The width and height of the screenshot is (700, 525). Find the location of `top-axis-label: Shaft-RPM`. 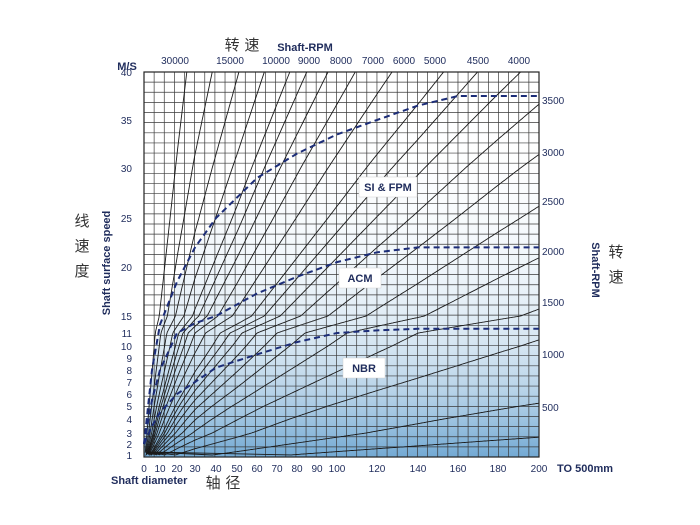

top-axis-label: Shaft-RPM is located at coordinates (305, 48).